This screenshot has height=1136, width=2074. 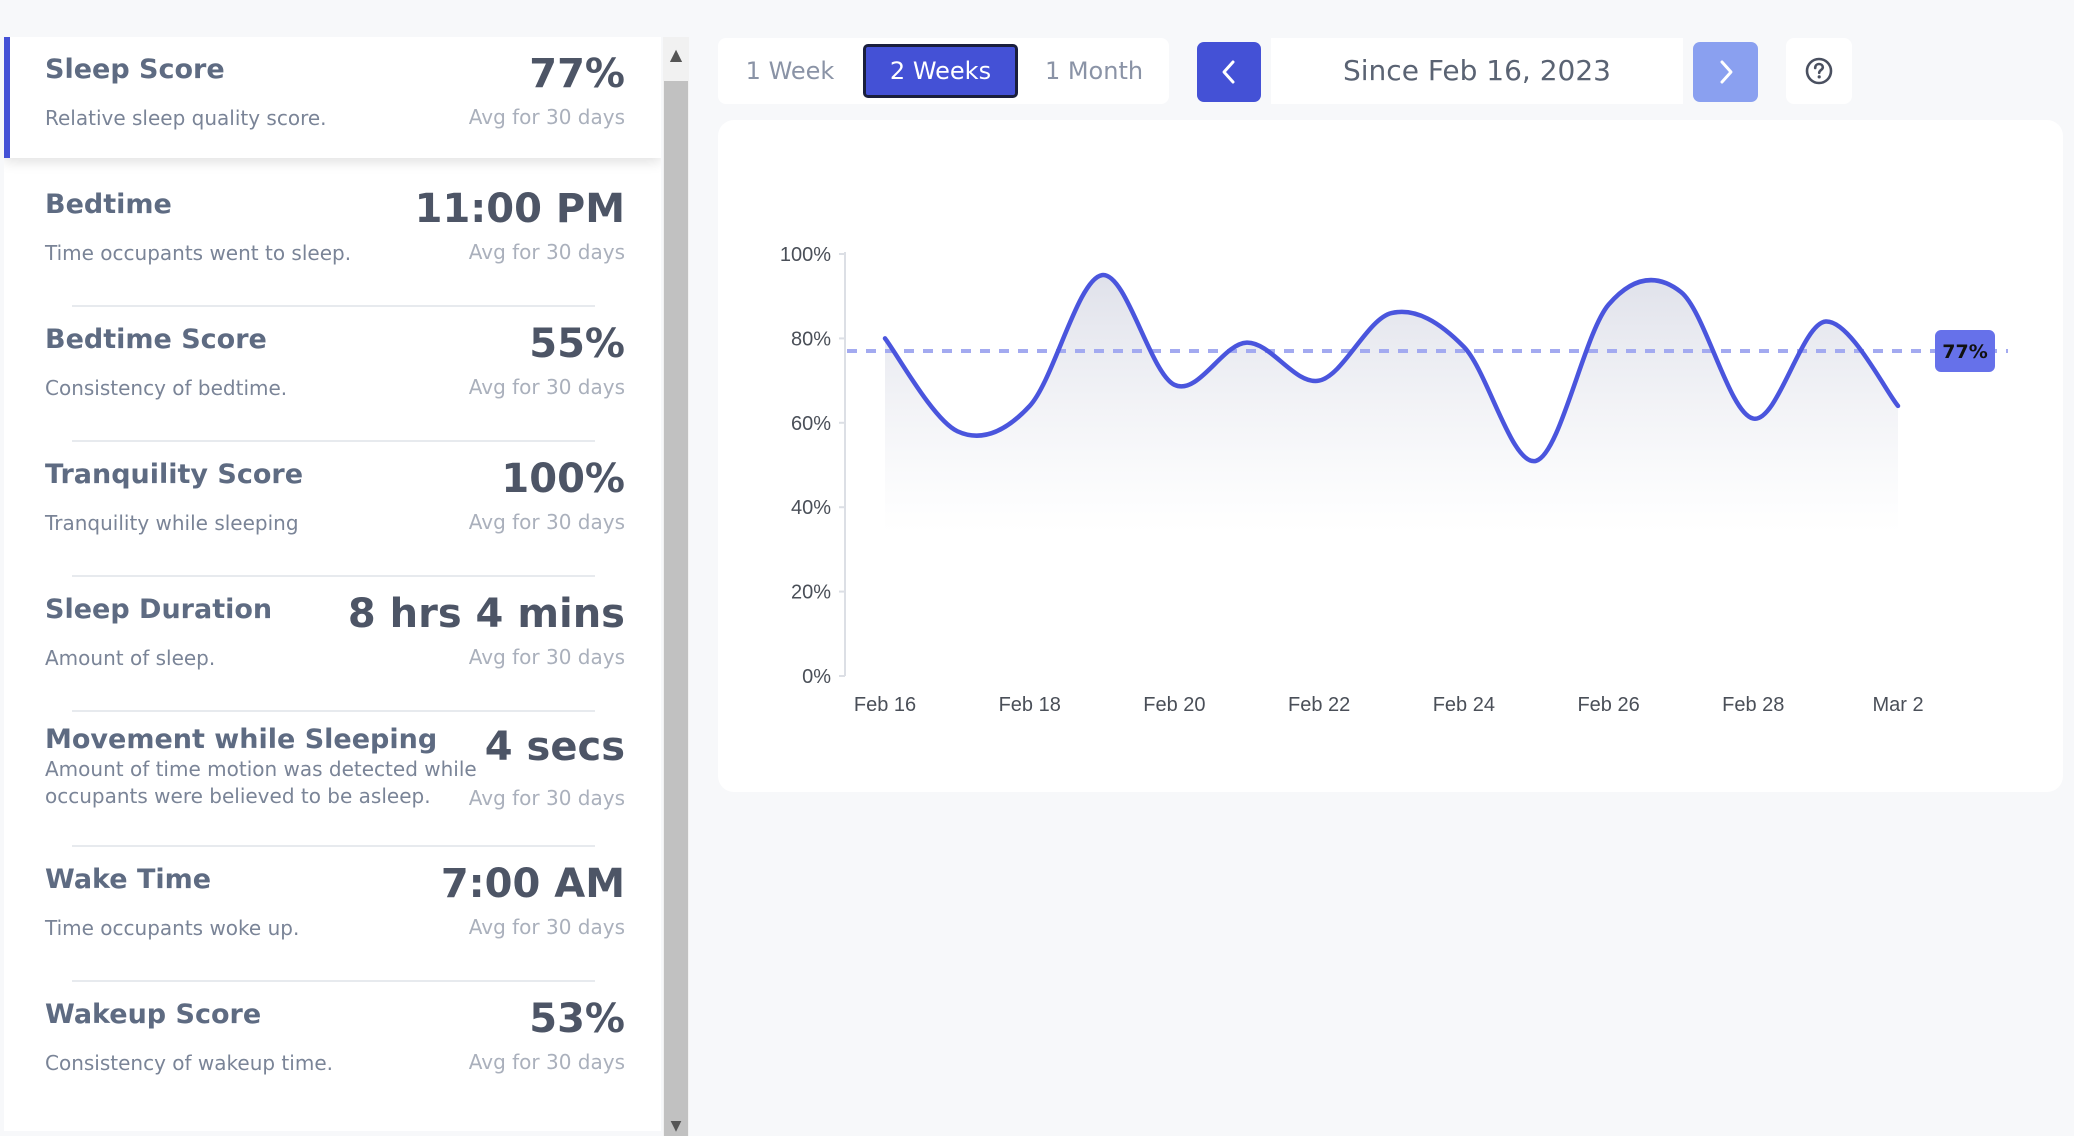 I want to click on y-tick-label: 20%, so click(x=811, y=593).